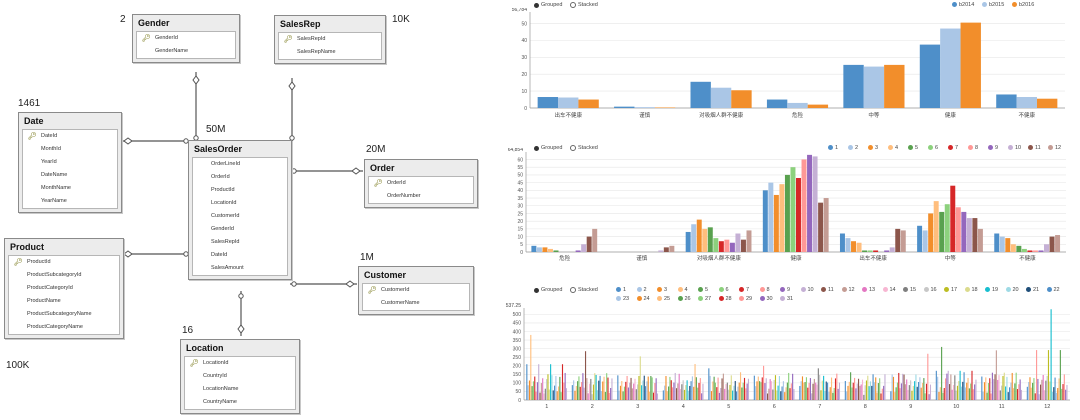 This screenshot has width=1080, height=420. Describe the element at coordinates (1053, 290) in the screenshot. I see `legend-item: 22` at that location.